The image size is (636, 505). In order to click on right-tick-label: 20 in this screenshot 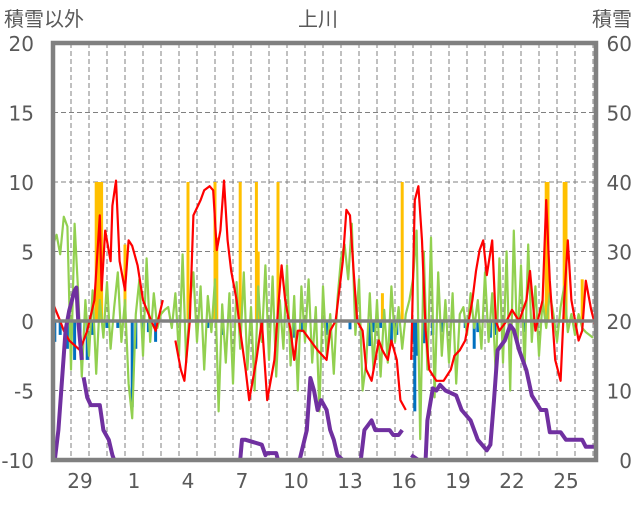, I will do `click(619, 322)`.